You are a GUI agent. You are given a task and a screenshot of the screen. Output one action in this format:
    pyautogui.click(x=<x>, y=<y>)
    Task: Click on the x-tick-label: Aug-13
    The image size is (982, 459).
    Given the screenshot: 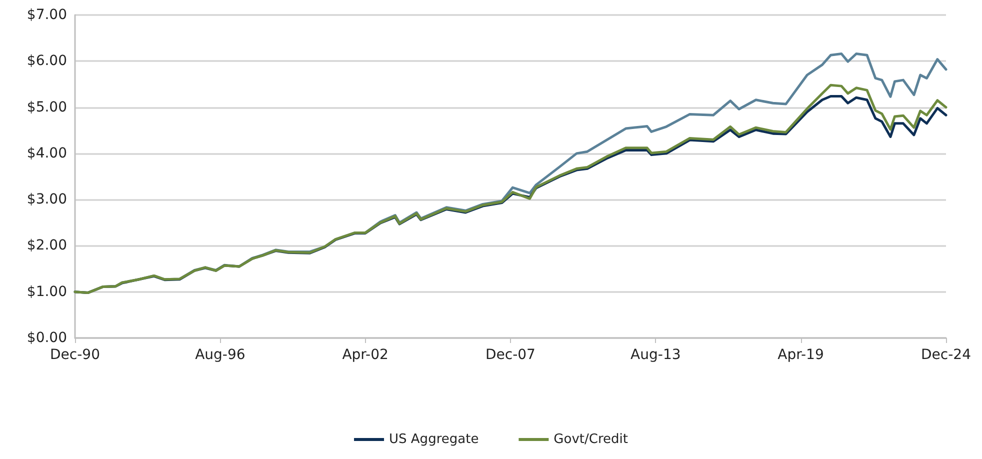 What is the action you would take?
    pyautogui.click(x=655, y=355)
    